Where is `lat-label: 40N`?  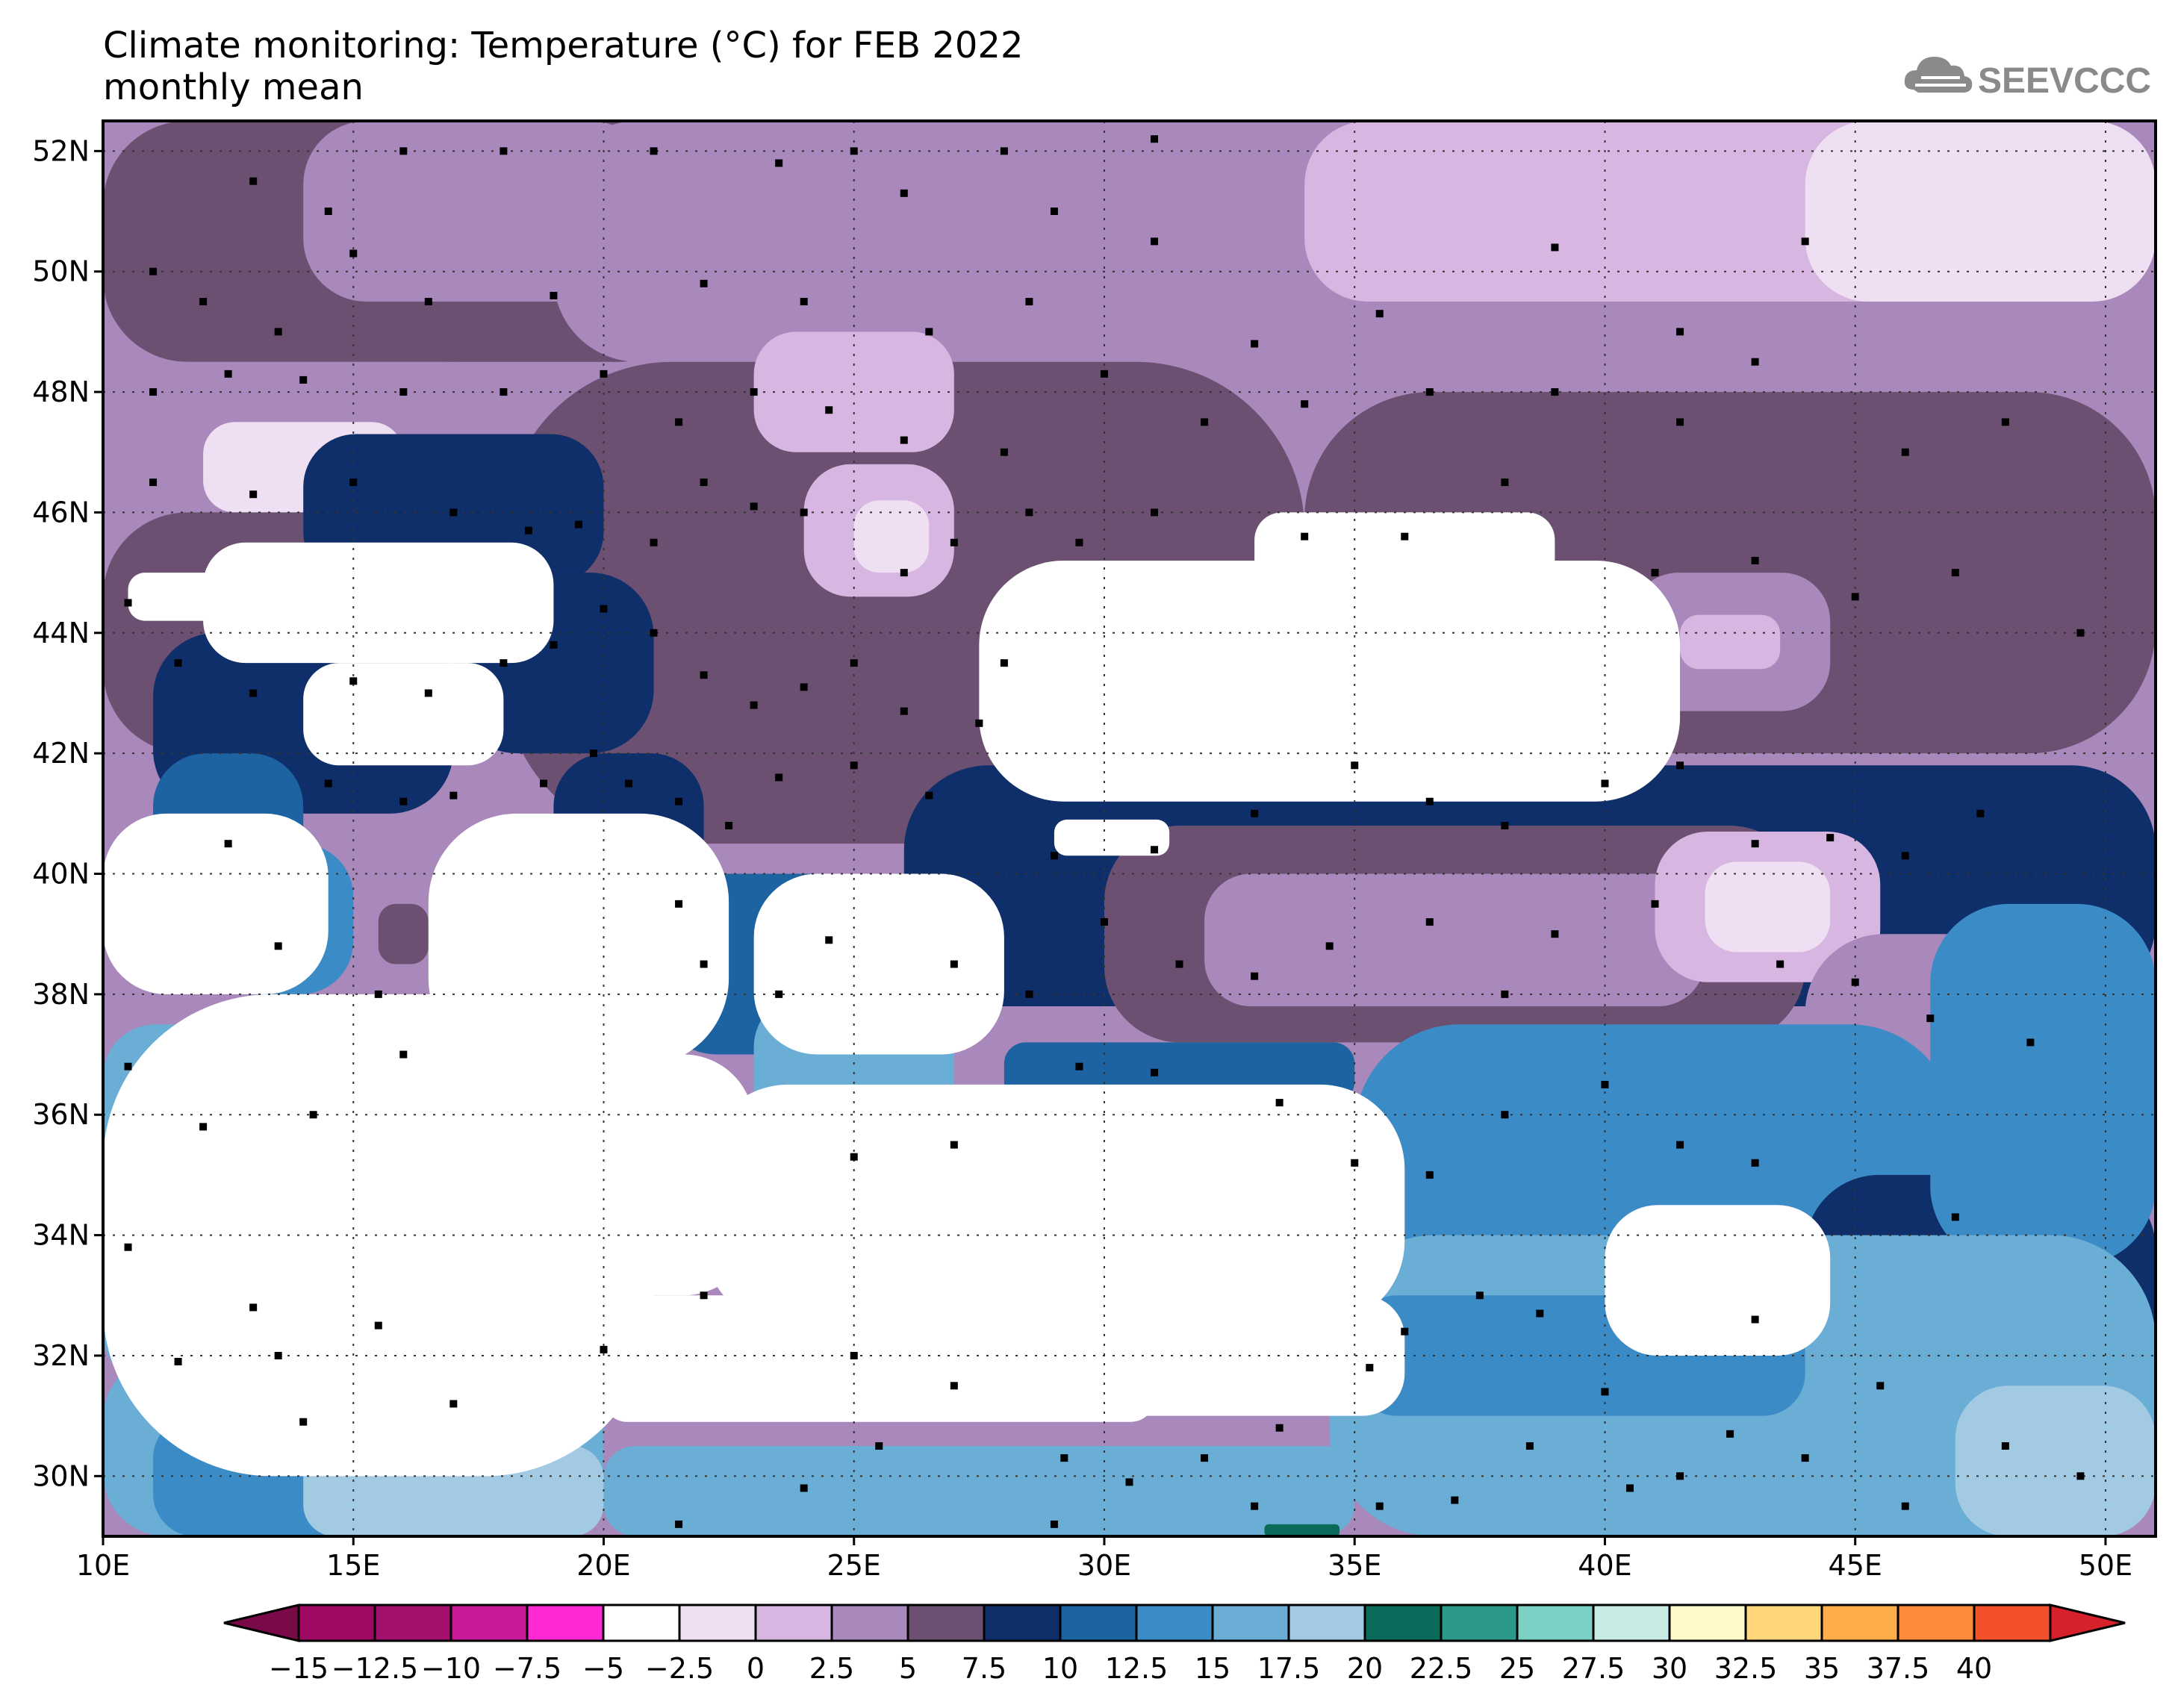
lat-label: 40N is located at coordinates (61, 874).